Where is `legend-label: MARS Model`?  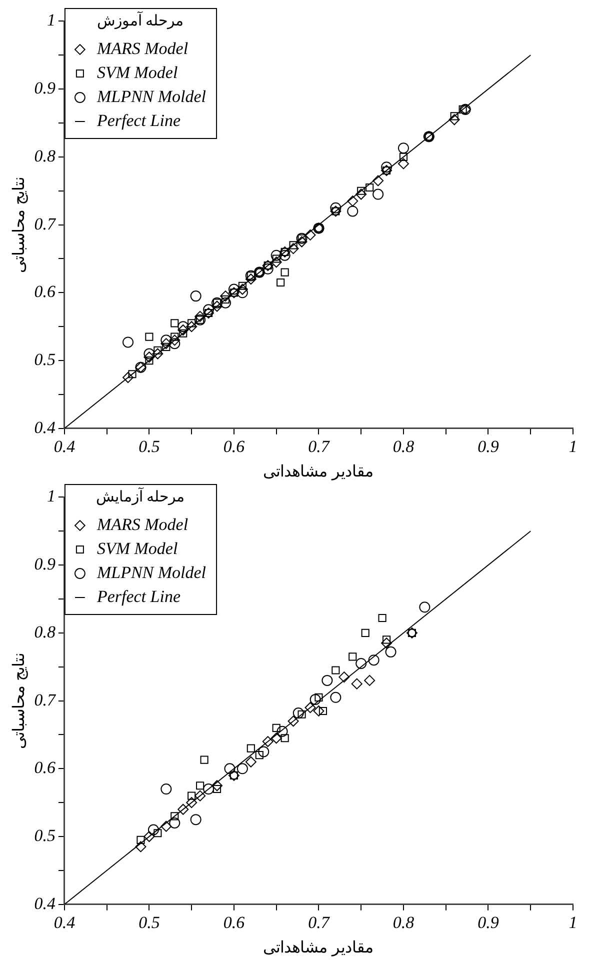
legend-label: MARS Model is located at coordinates (142, 524).